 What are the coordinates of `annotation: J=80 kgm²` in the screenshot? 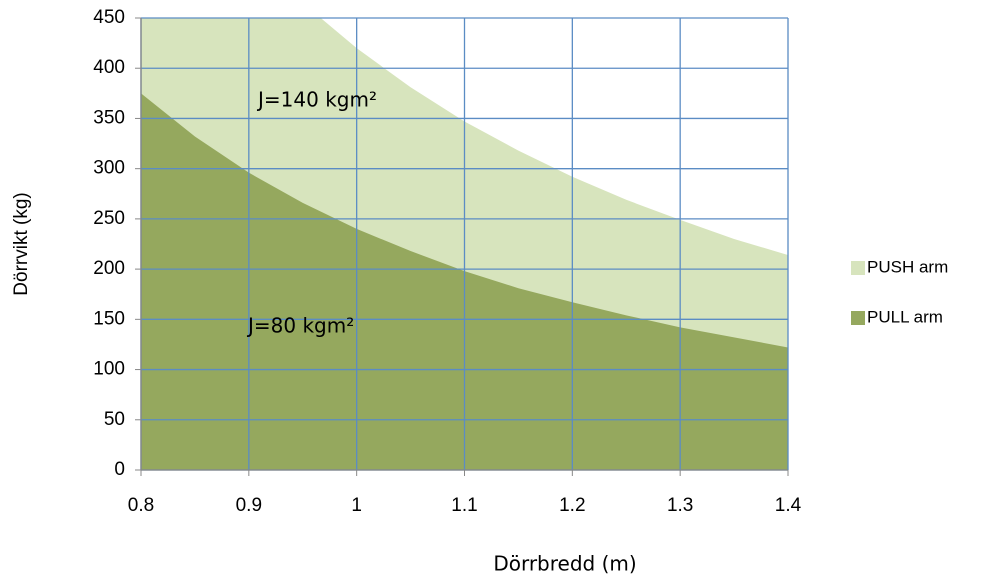 It's located at (300, 326).